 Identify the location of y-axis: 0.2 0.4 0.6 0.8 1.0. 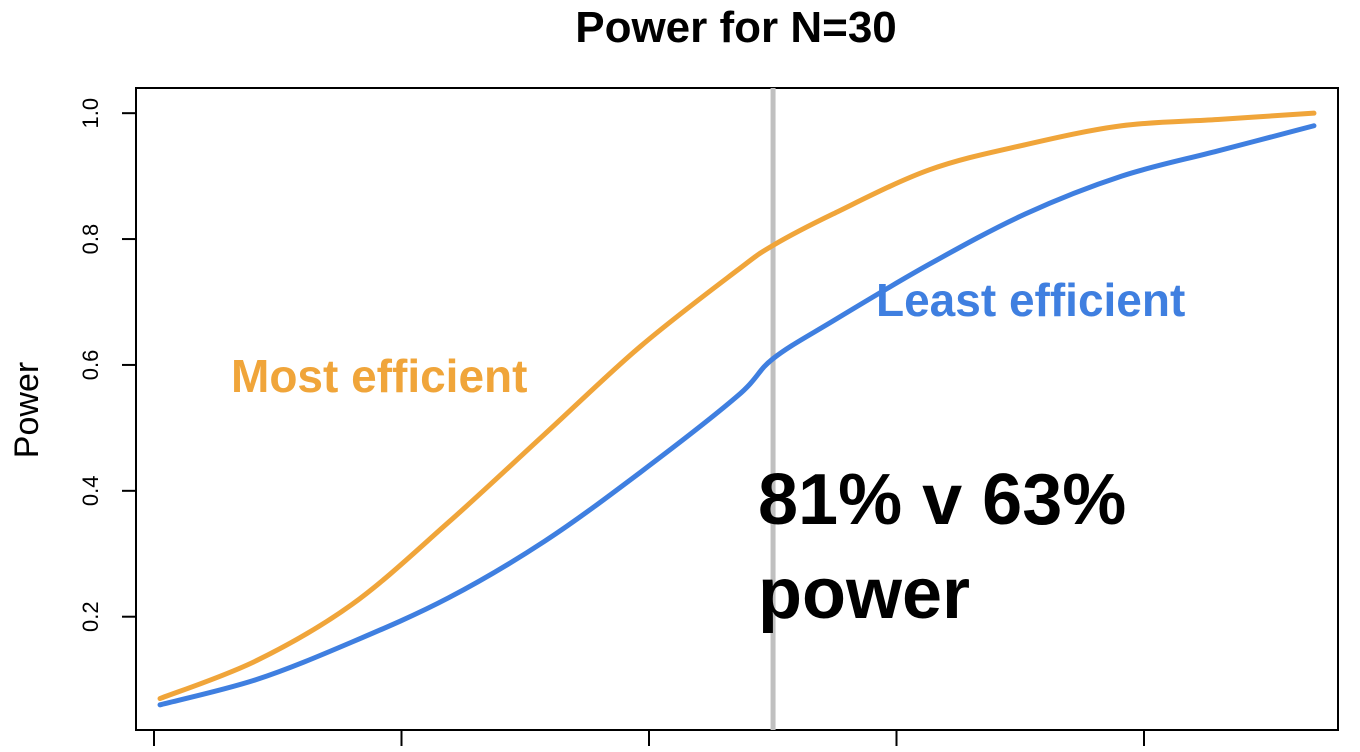
(107, 365).